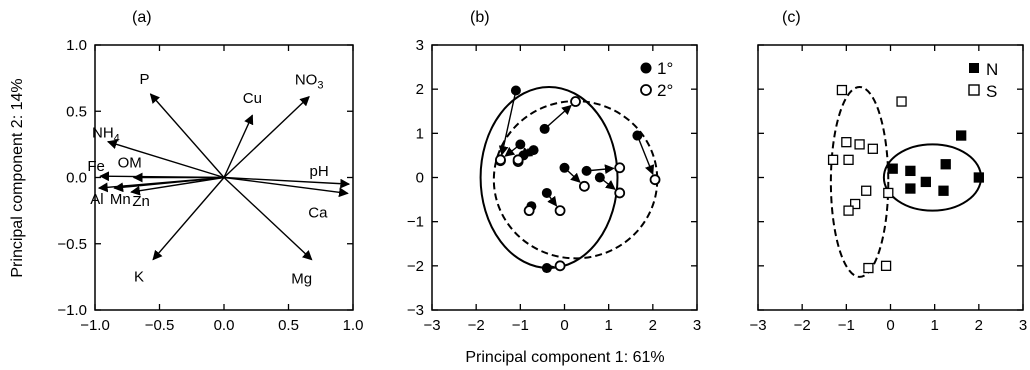 This screenshot has height=370, width=1030. I want to click on loading-label-no: NO3, so click(309, 82).